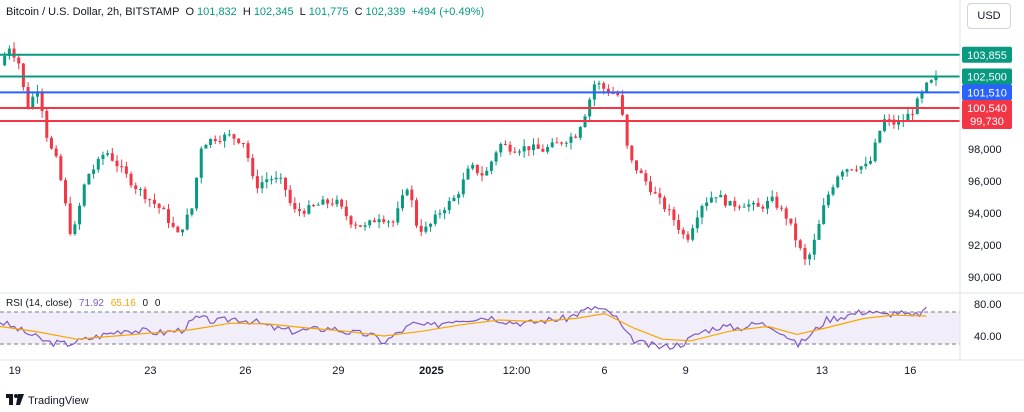 Image resolution: width=1024 pixels, height=412 pixels. Describe the element at coordinates (93, 12) in the screenshot. I see `symbol-title: Bitcoin / U.S. Dollar, 2h, BITSTAMP` at that location.